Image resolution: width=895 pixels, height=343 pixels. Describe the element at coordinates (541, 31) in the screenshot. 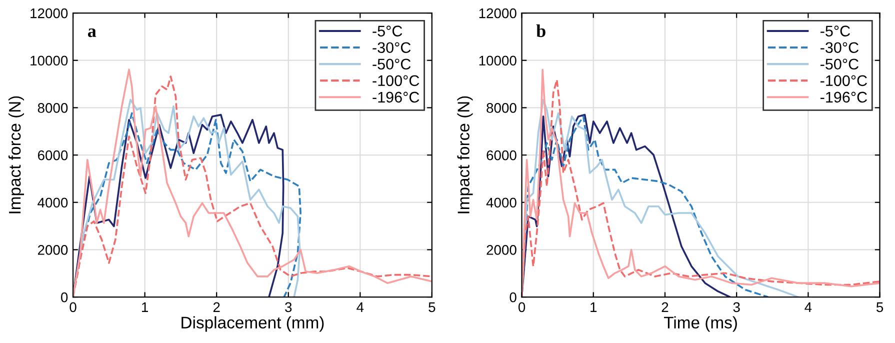

I see `chart-title: b` at that location.